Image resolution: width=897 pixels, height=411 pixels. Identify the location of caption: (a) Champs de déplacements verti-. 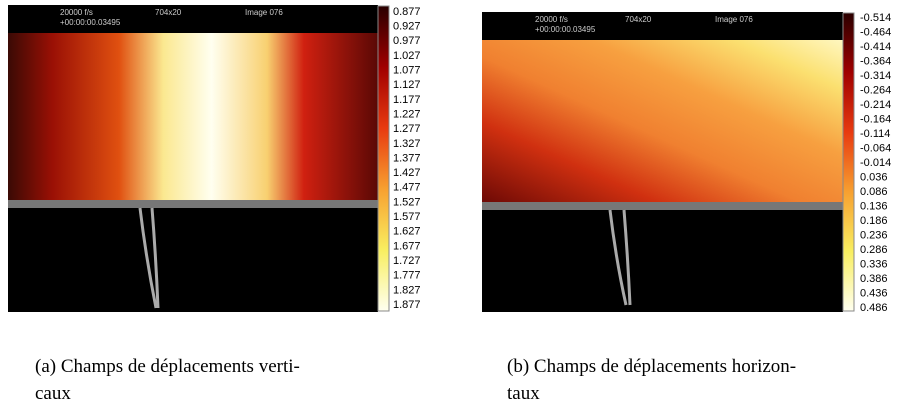
(167, 366).